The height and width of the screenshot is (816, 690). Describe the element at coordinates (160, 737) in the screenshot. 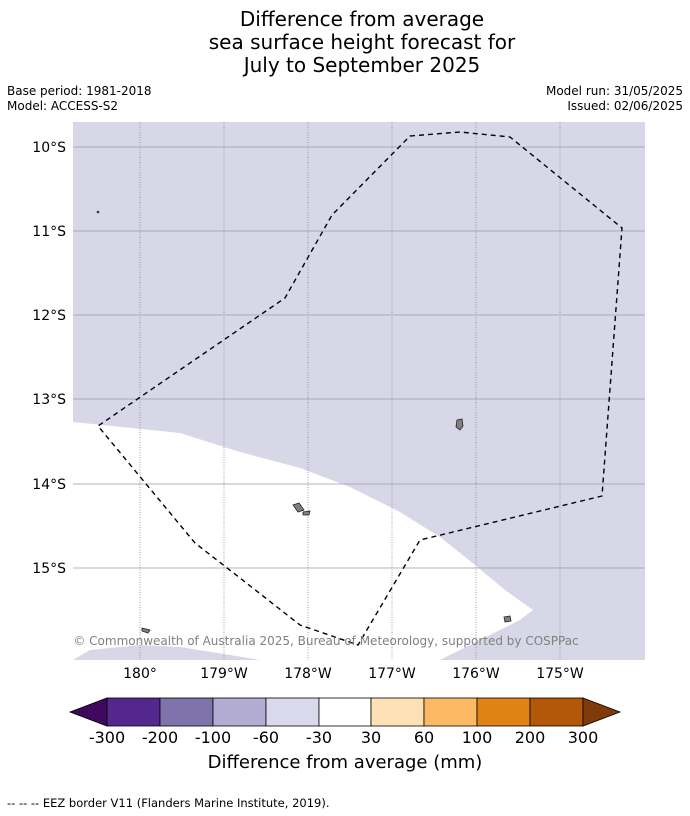

I see `colorbar-tick: -200` at that location.